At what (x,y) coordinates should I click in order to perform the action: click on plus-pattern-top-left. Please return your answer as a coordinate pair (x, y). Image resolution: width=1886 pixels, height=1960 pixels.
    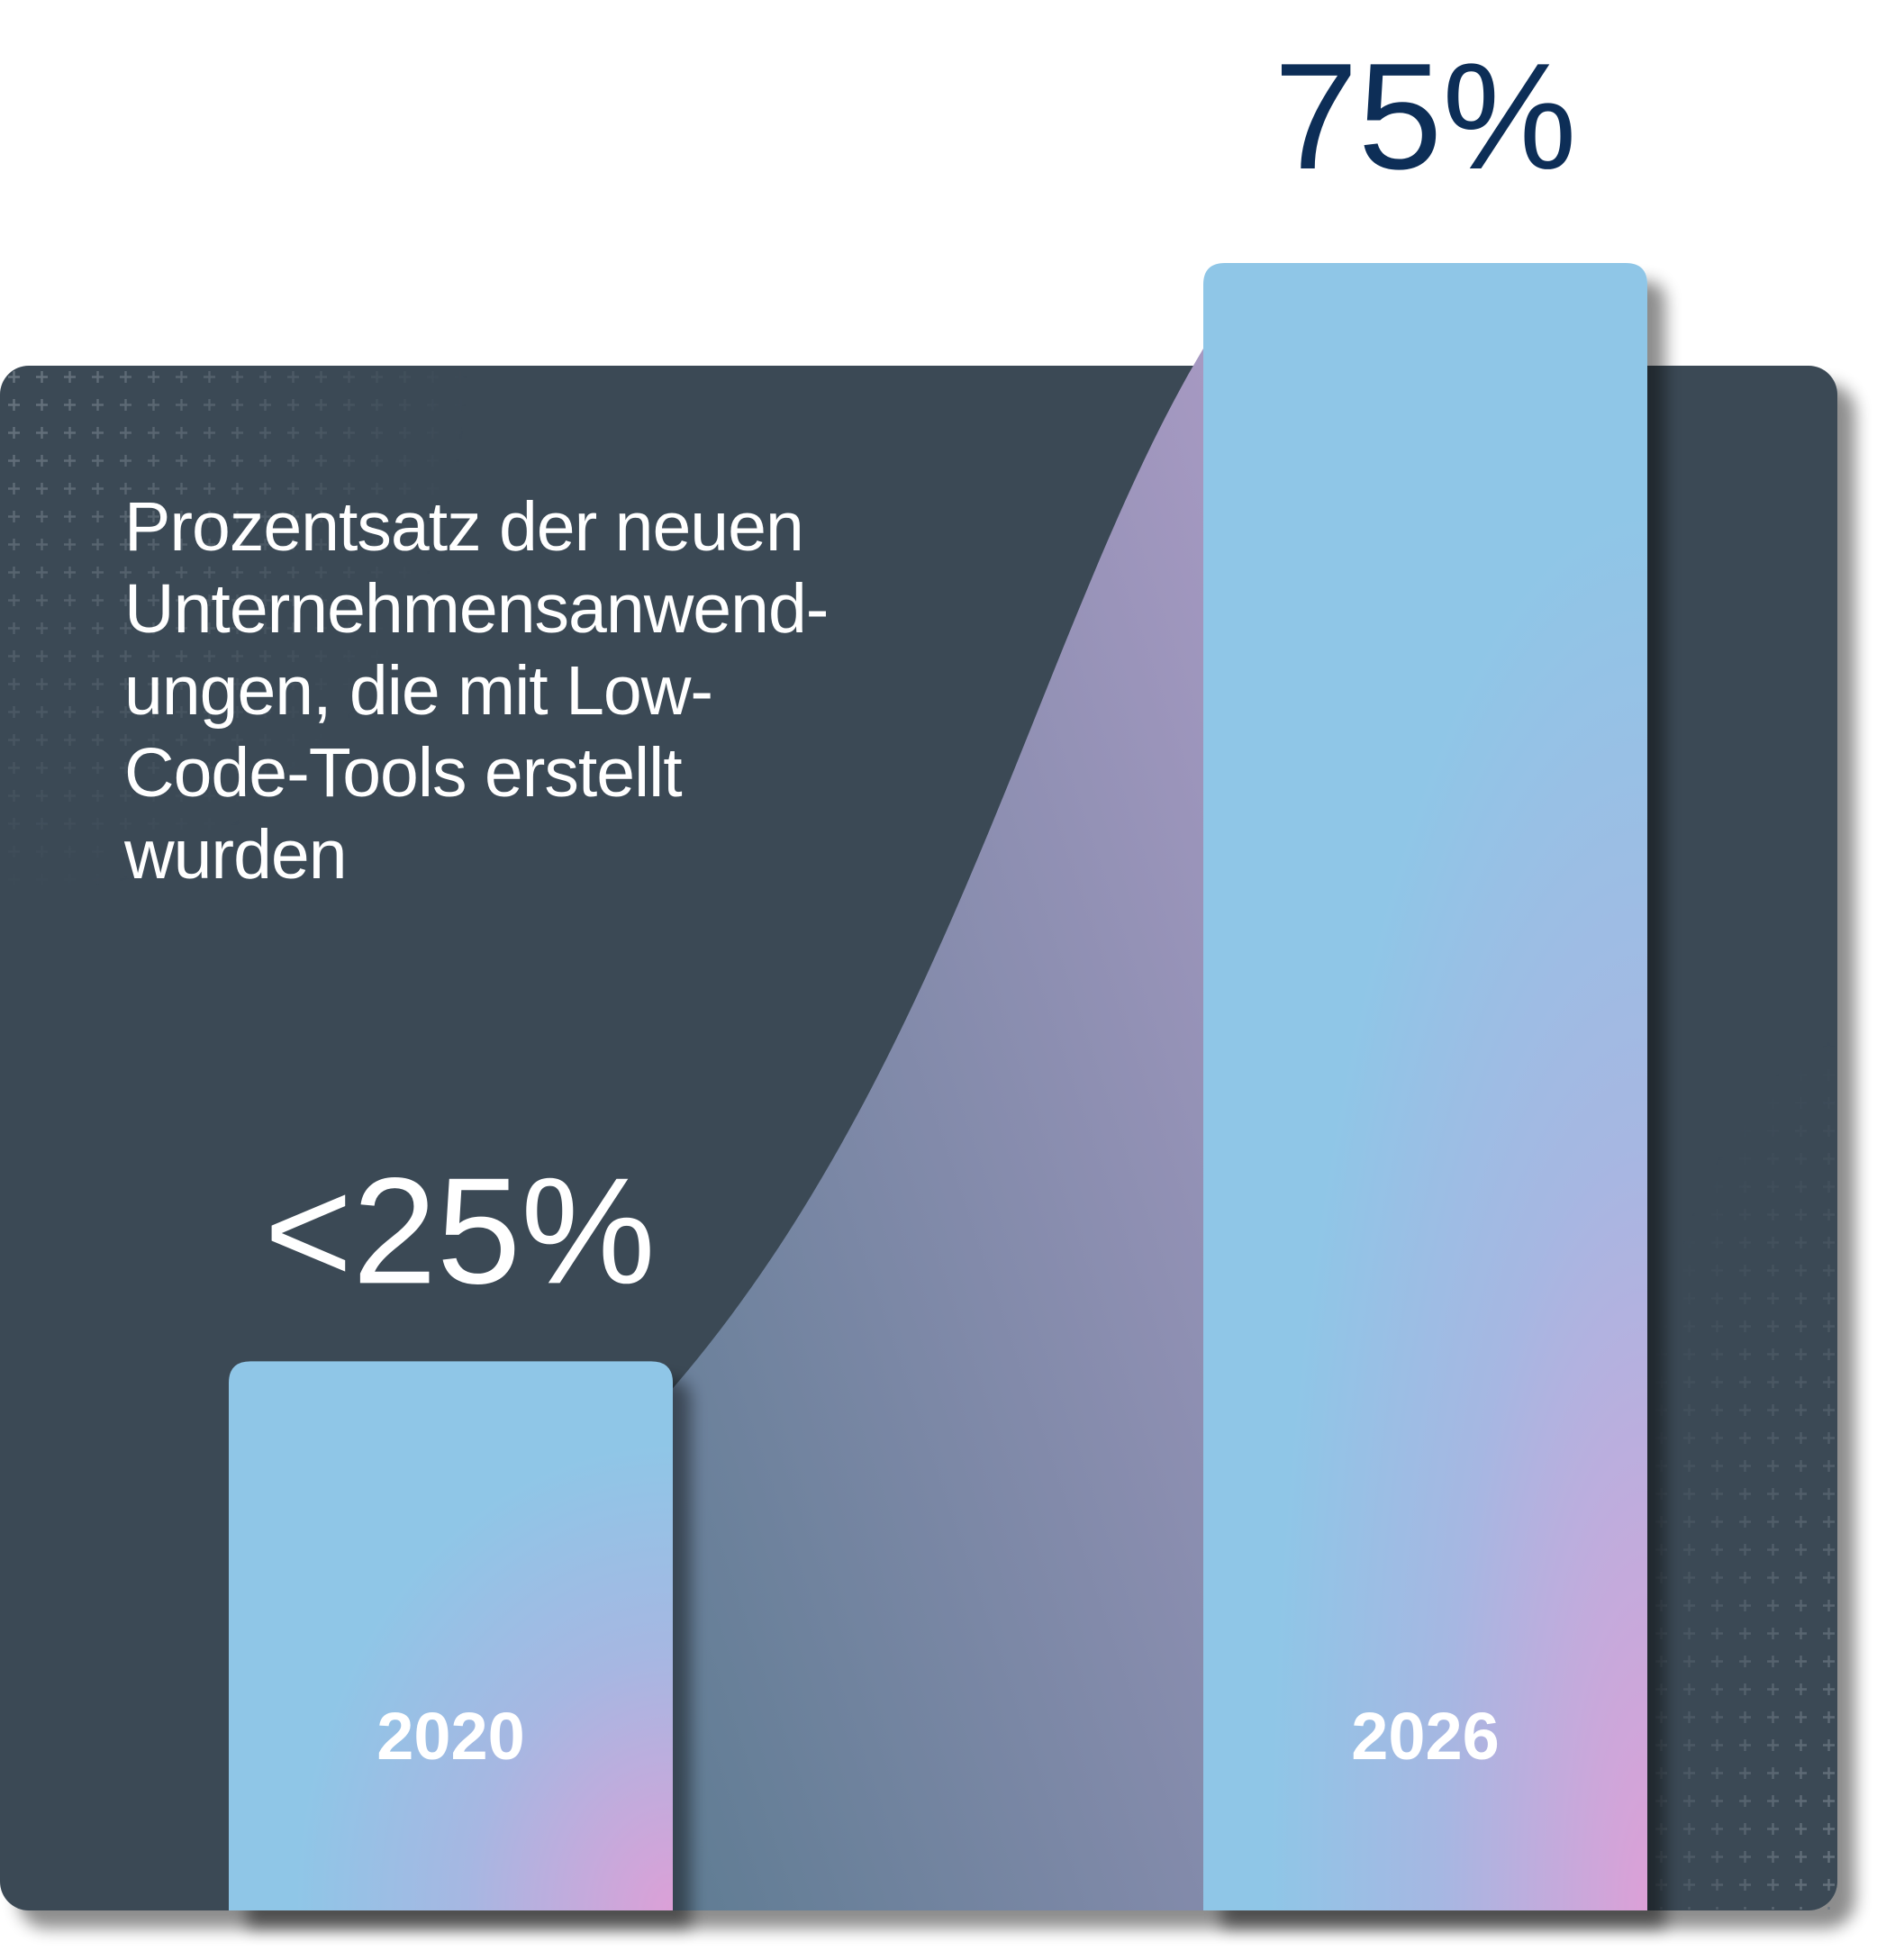
    Looking at the image, I should click on (234, 636).